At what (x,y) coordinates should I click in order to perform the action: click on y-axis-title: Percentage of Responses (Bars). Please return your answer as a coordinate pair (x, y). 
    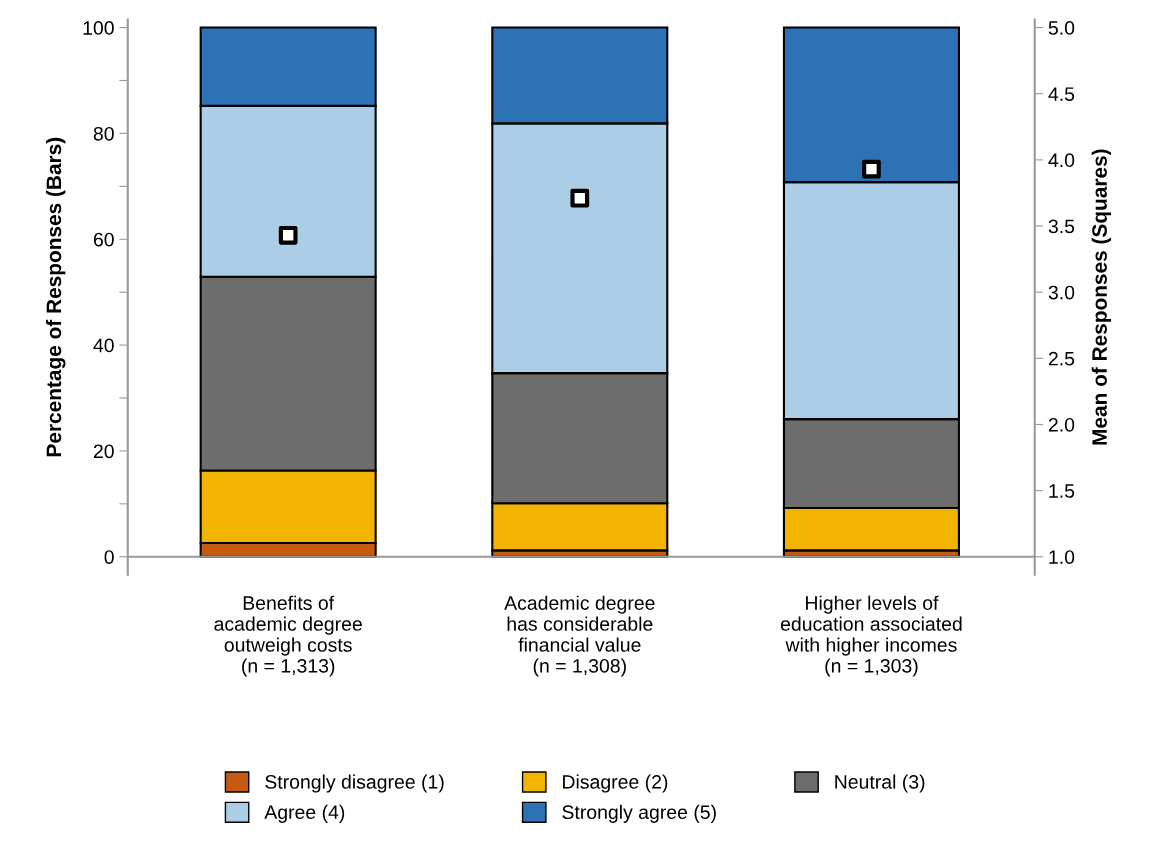
    Looking at the image, I should click on (55, 297).